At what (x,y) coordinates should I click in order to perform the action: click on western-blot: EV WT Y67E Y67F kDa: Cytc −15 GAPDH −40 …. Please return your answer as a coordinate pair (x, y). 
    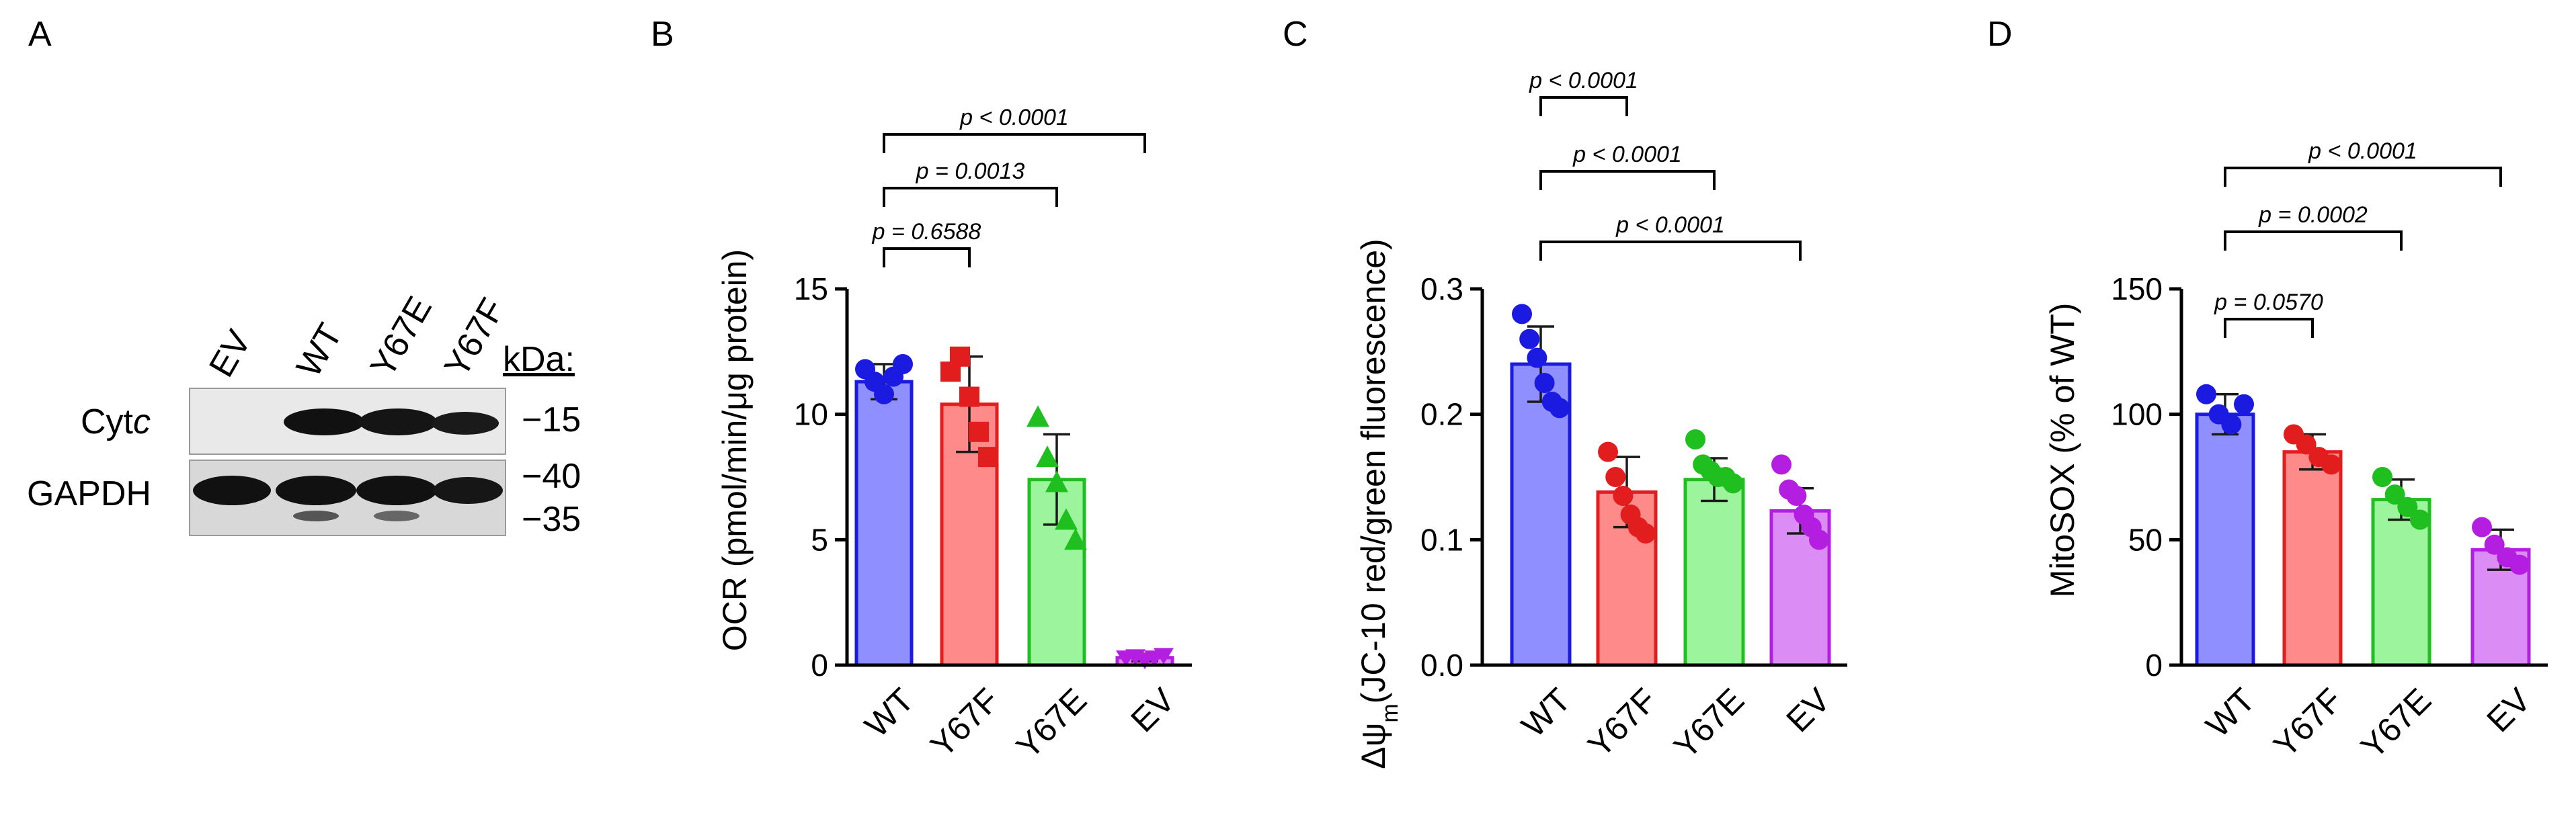
    Looking at the image, I should click on (304, 414).